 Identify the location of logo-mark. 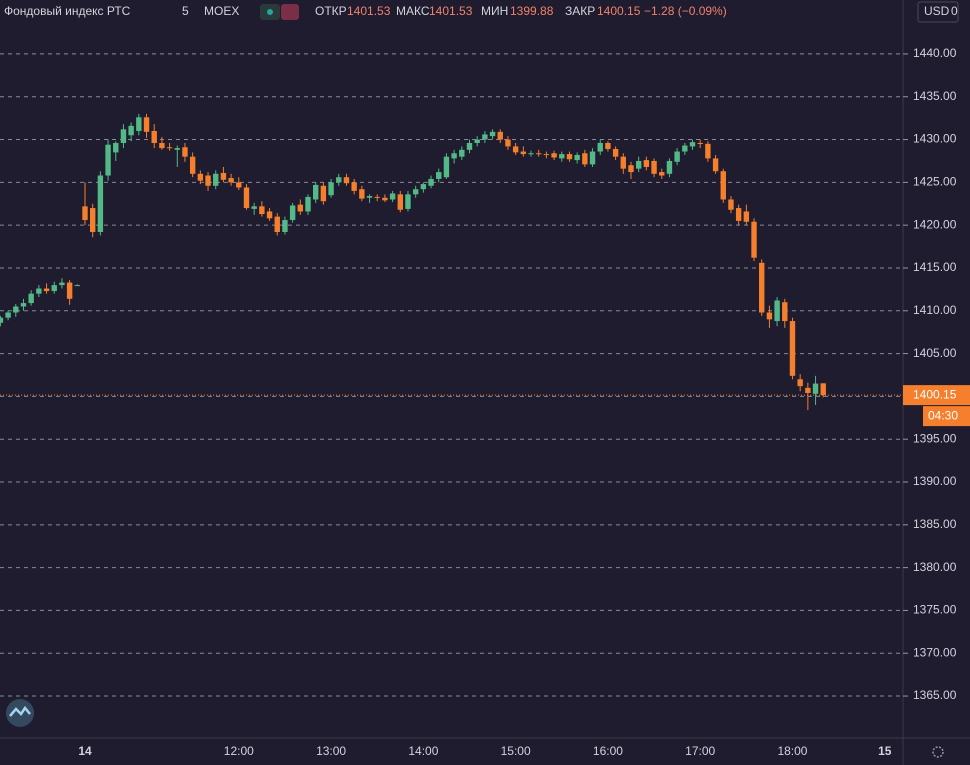
(20, 711).